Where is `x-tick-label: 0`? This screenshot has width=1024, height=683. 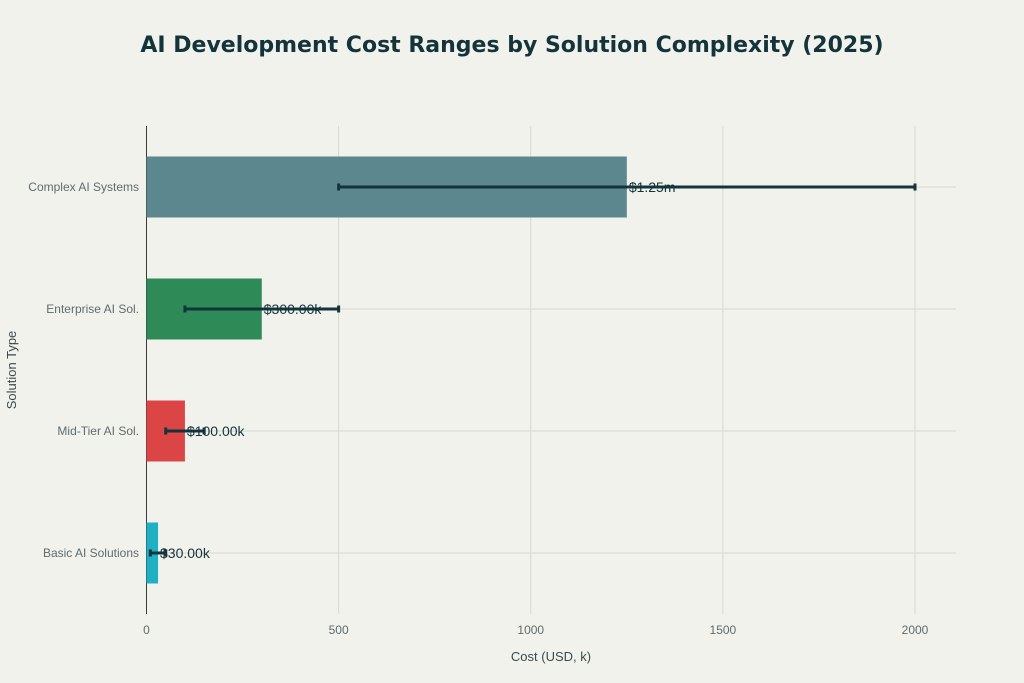
x-tick-label: 0 is located at coordinates (146, 630).